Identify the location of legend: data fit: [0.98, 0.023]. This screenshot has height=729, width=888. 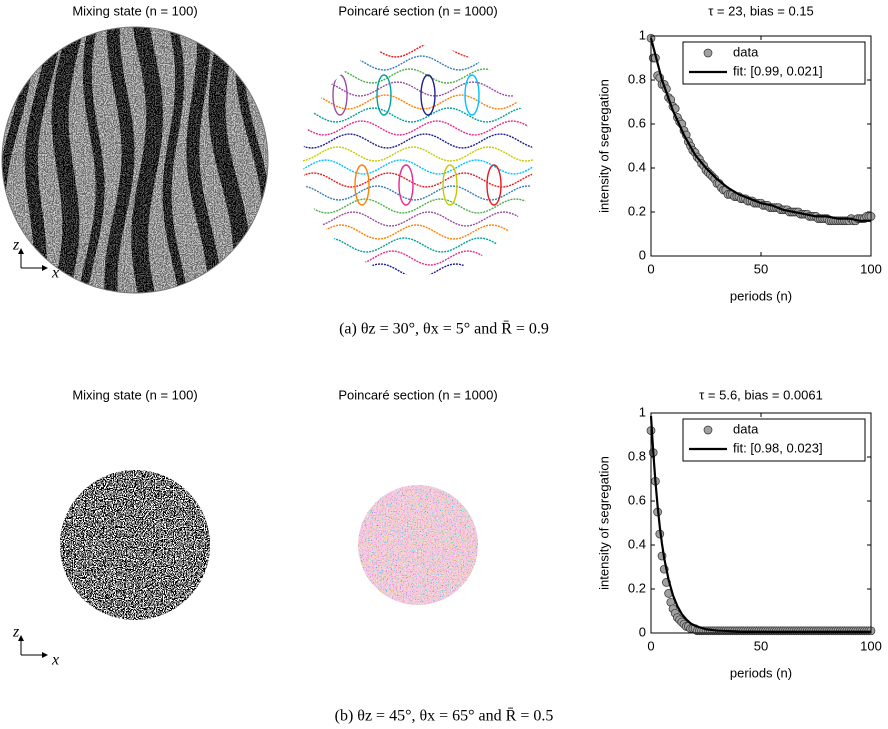
(774, 440).